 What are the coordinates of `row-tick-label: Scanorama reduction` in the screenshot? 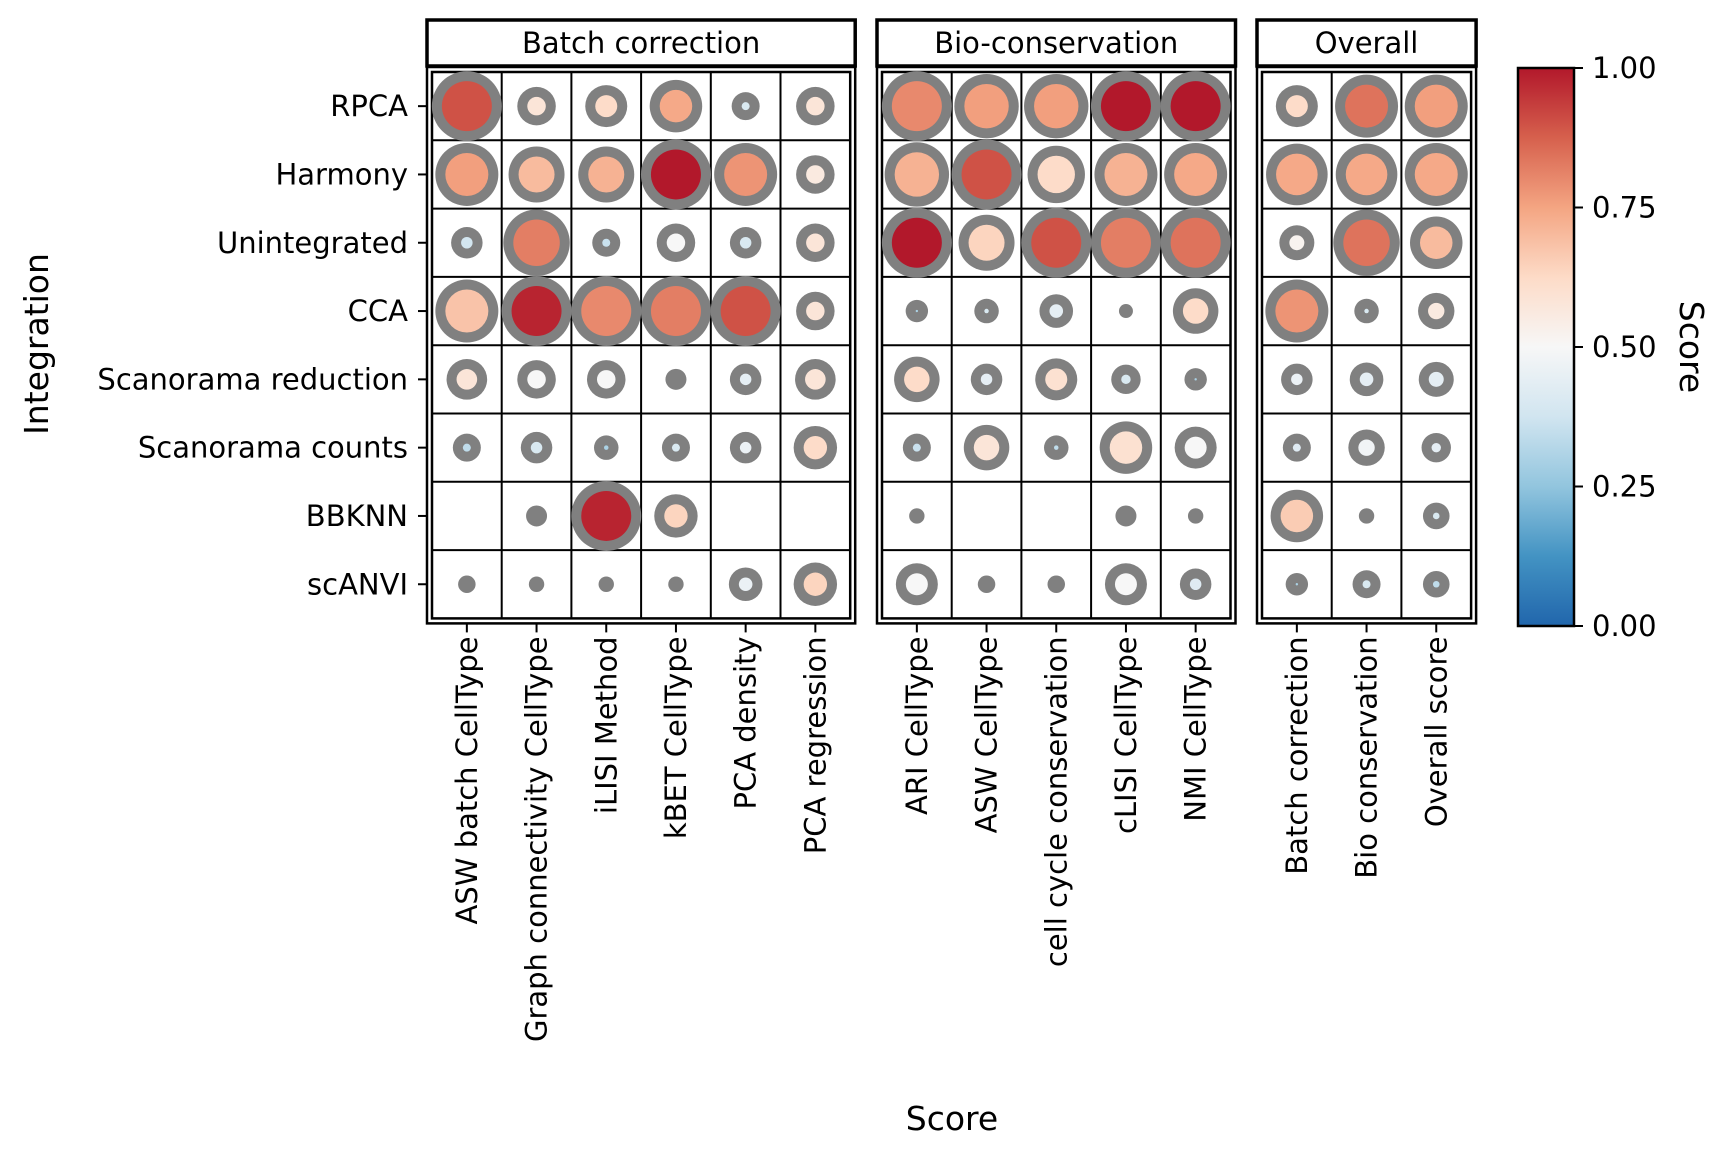 It's located at (252, 379).